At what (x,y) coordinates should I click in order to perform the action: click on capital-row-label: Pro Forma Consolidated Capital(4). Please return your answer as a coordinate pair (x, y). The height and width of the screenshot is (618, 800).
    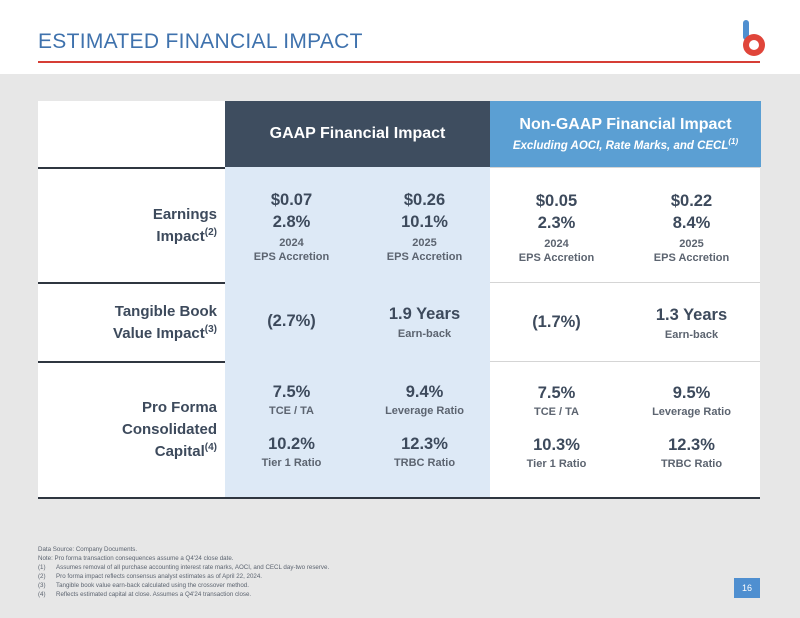
    Looking at the image, I should click on (131, 429).